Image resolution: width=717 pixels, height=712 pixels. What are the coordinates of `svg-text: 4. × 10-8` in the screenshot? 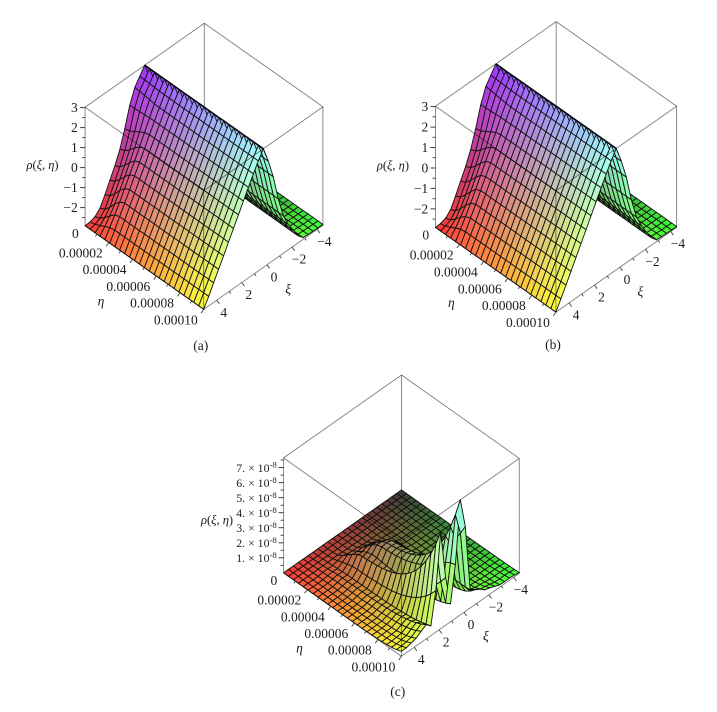 It's located at (256, 512).